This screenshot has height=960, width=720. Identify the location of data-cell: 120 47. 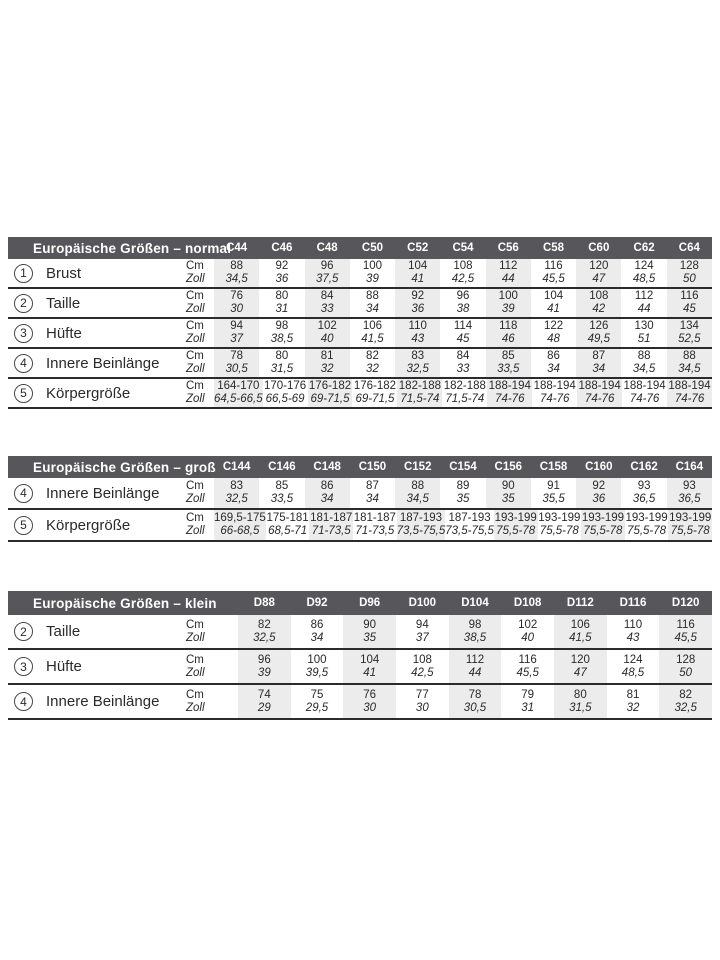
(599, 273).